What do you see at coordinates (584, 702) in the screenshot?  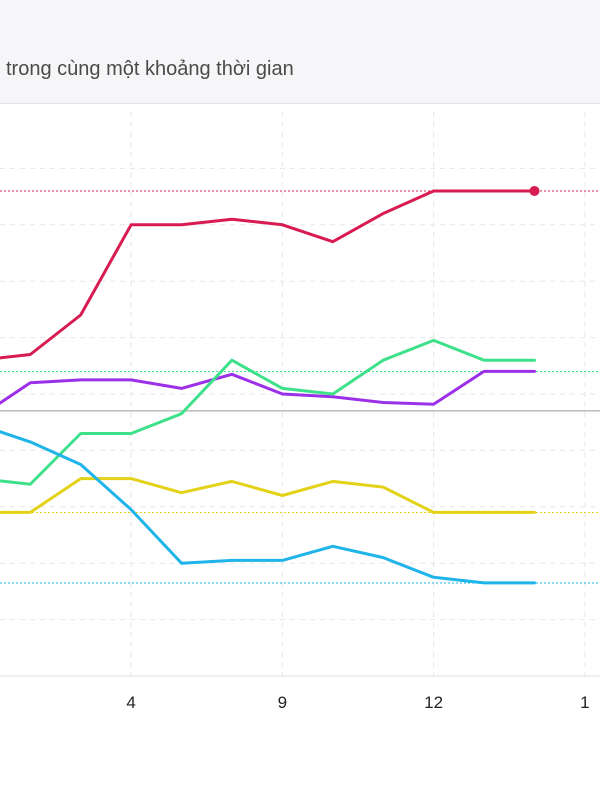 I see `x-tick-label: 1` at bounding box center [584, 702].